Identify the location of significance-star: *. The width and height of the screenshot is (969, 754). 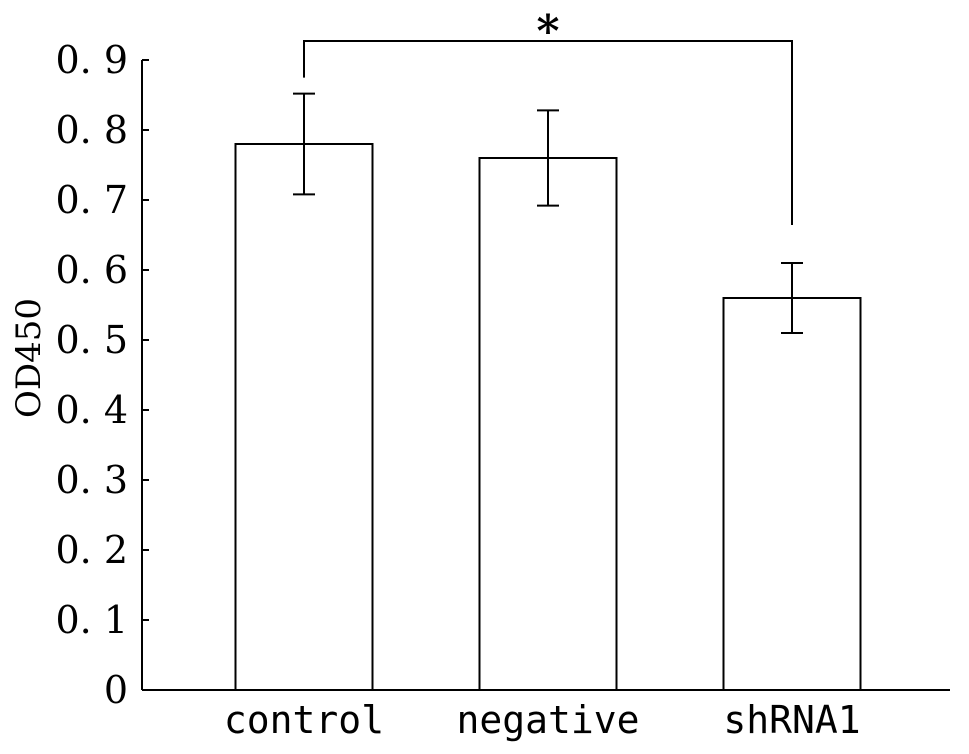
(547, 31).